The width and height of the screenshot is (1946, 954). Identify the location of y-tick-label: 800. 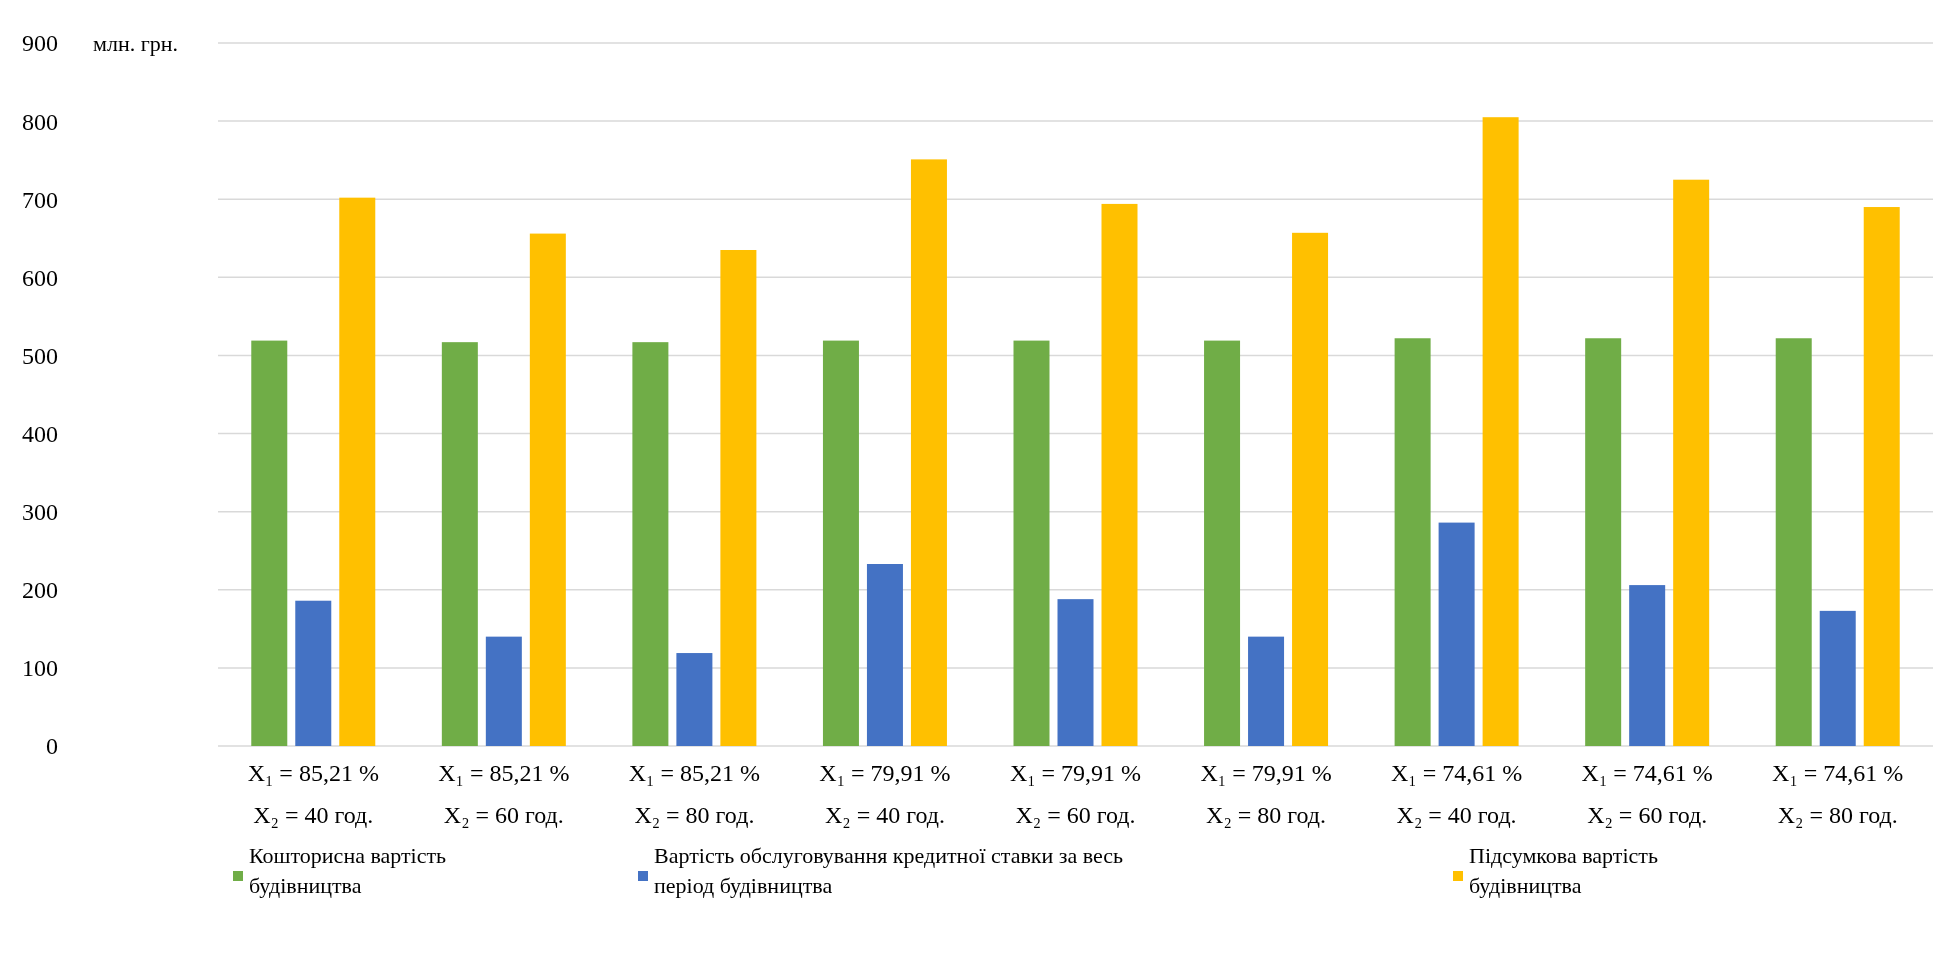
(40, 121).